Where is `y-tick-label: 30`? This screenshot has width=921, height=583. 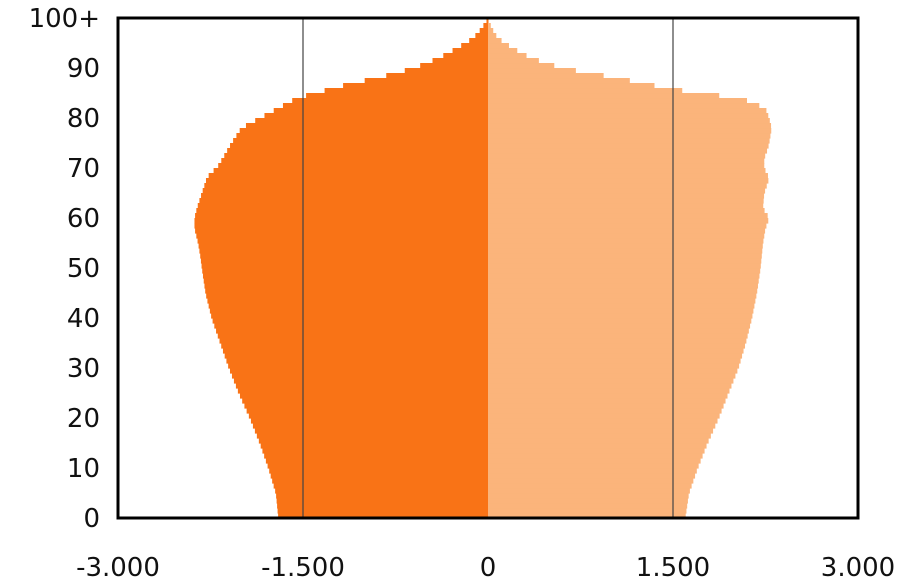 y-tick-label: 30 is located at coordinates (83, 369).